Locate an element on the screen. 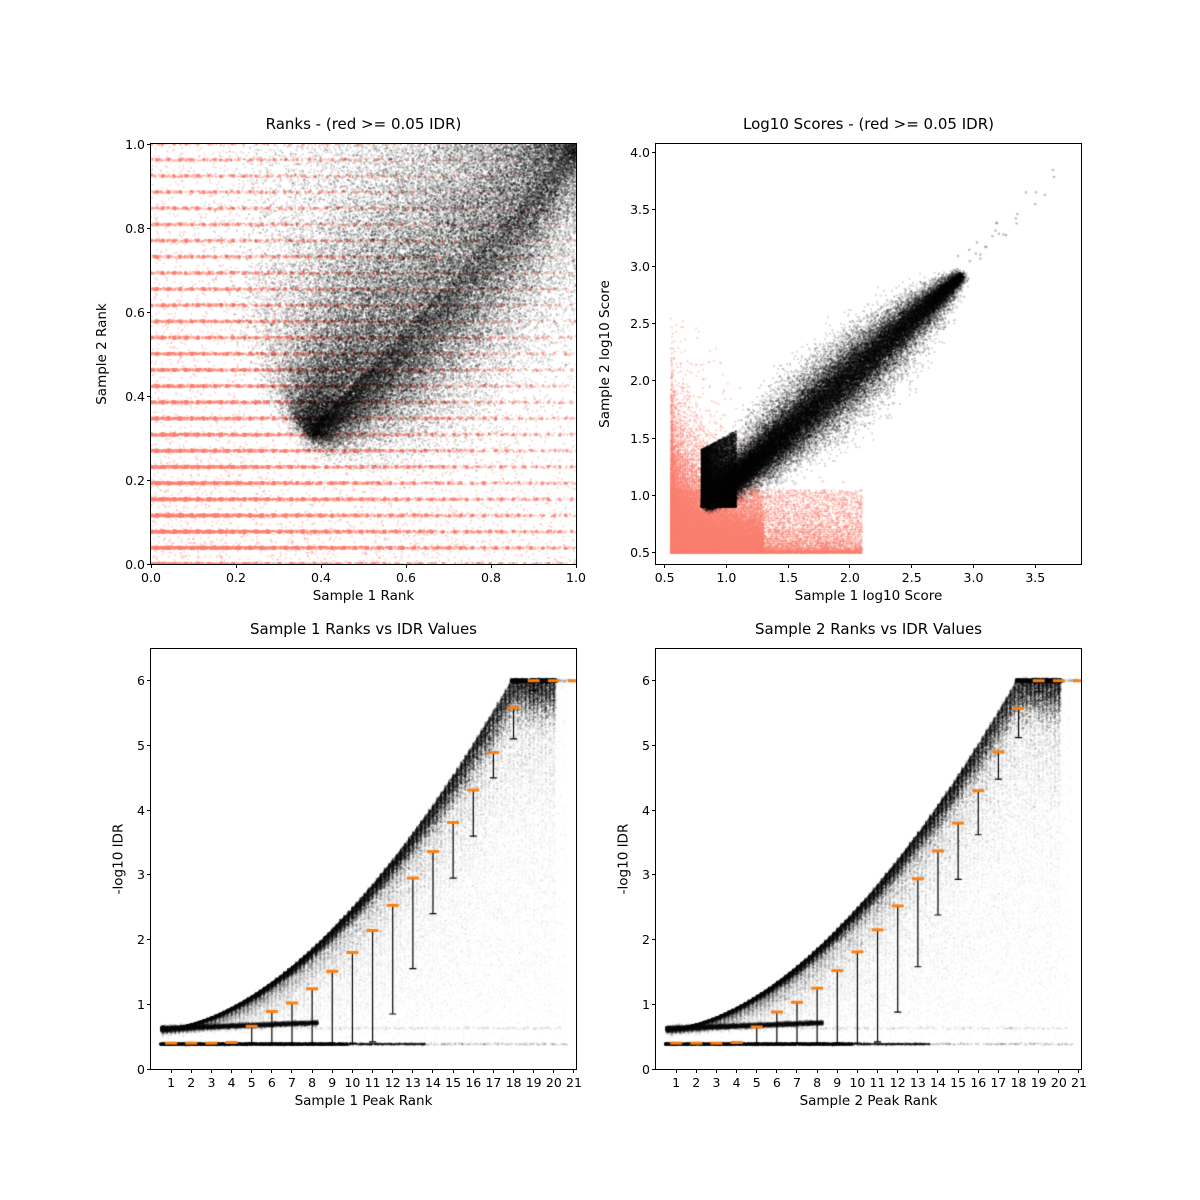 The height and width of the screenshot is (1200, 1200). x-tick-label: 13 is located at coordinates (917, 1082).